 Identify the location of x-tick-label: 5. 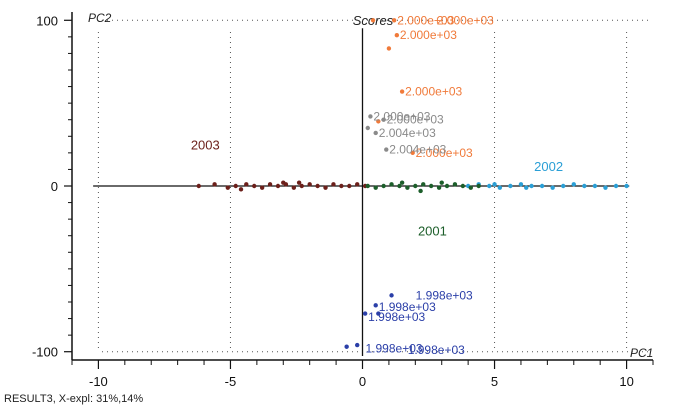
(494, 381).